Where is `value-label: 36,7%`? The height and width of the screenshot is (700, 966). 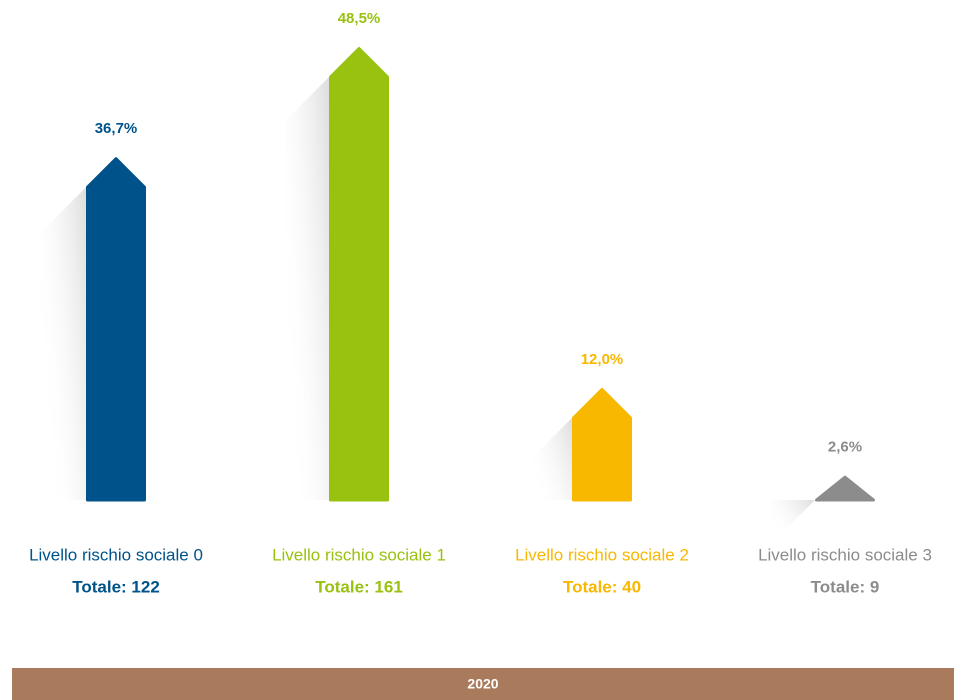 value-label: 36,7% is located at coordinates (116, 128).